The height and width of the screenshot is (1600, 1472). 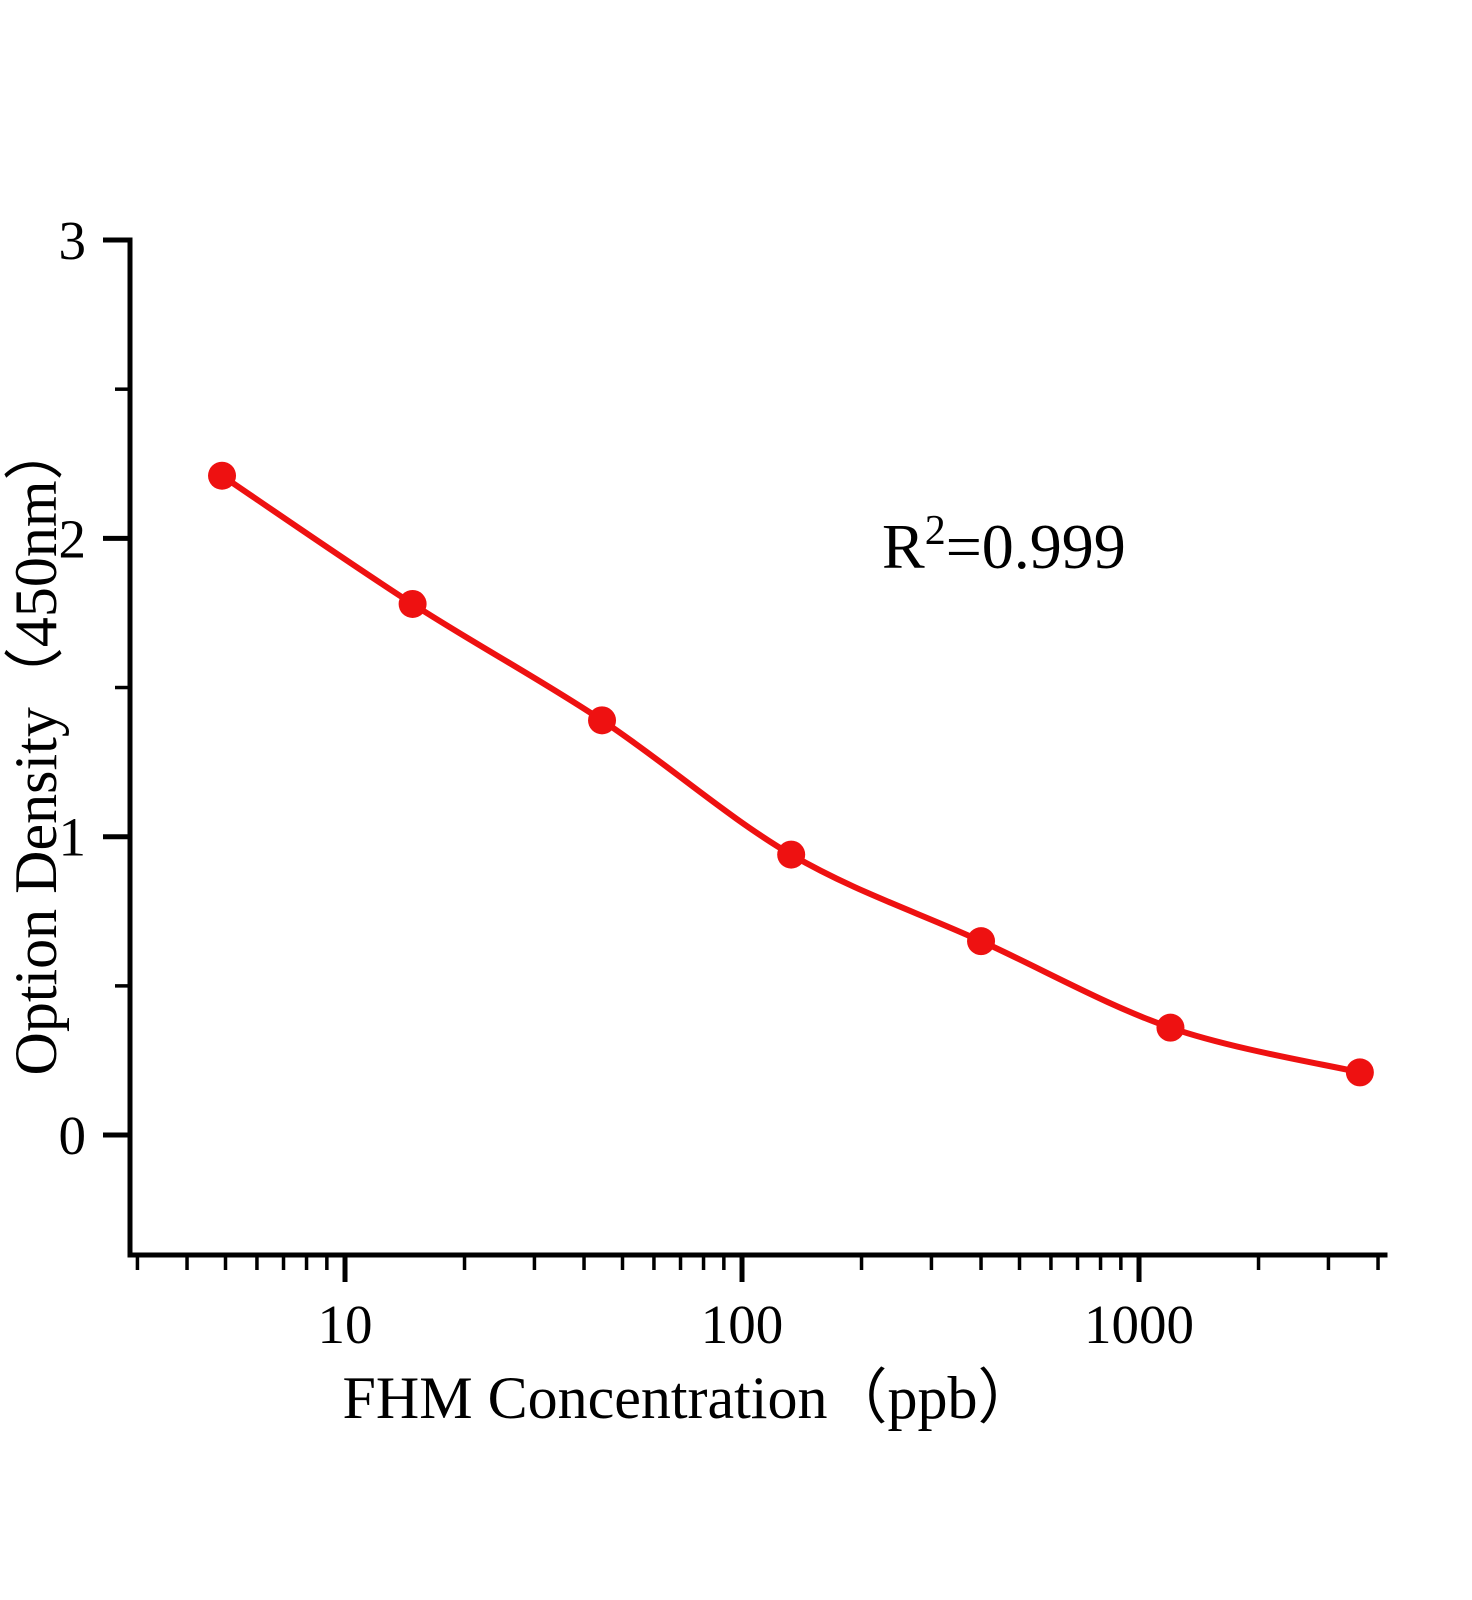 What do you see at coordinates (73, 837) in the screenshot?
I see `y-tick-label: 1` at bounding box center [73, 837].